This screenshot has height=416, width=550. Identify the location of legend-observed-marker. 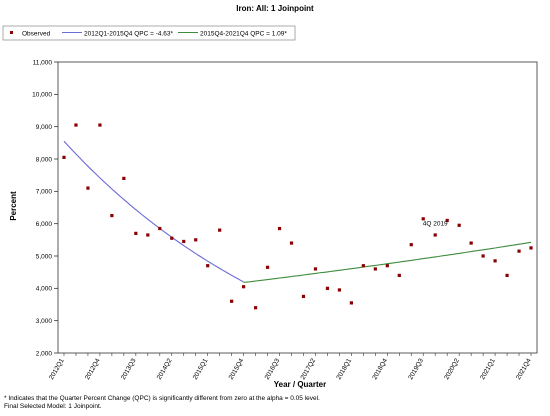
(11, 32).